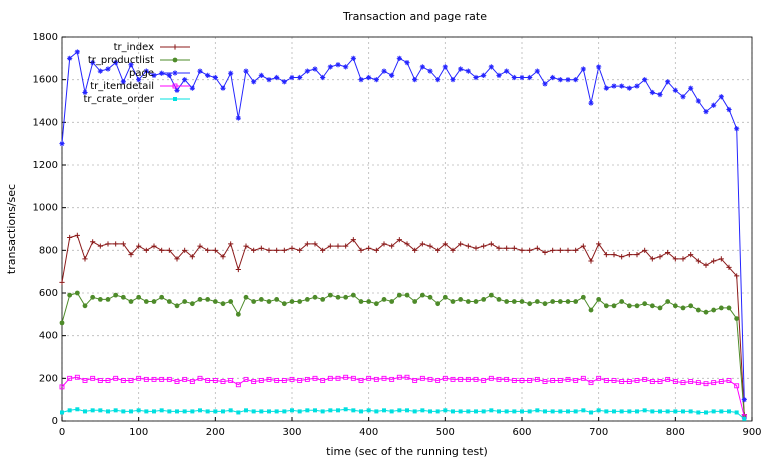 This screenshot has height=463, width=768. Describe the element at coordinates (48, 336) in the screenshot. I see `y-tick-label: 400` at that location.